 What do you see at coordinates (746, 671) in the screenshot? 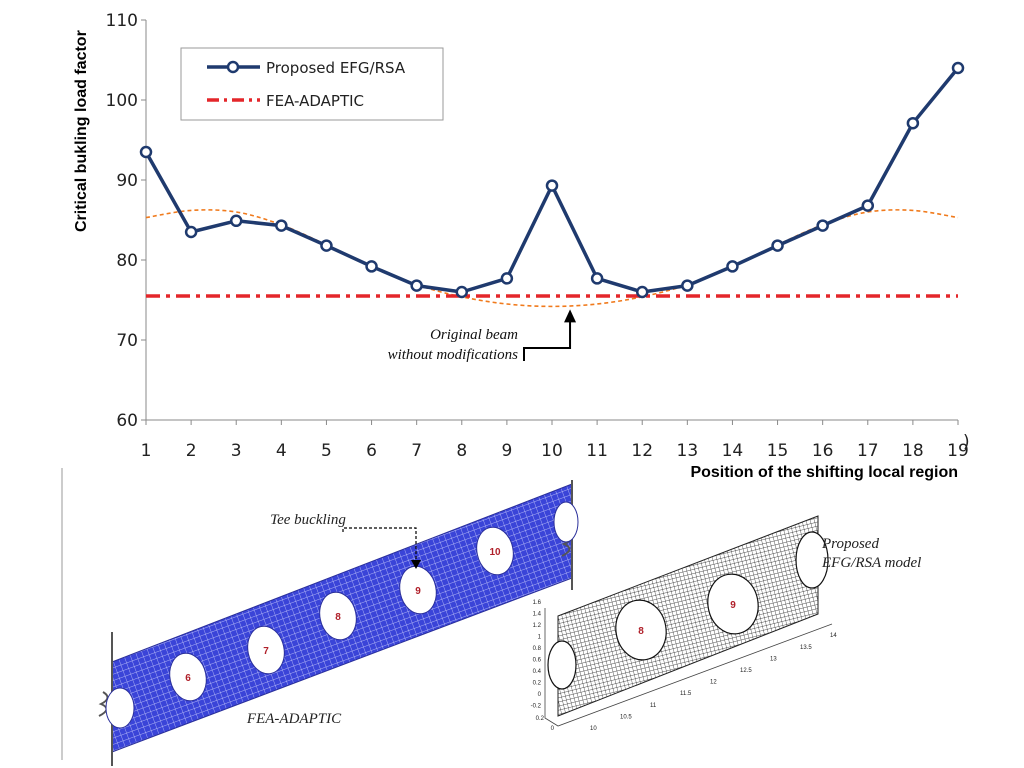
I see `efg-x-tick-label: 12.5` at bounding box center [746, 671].